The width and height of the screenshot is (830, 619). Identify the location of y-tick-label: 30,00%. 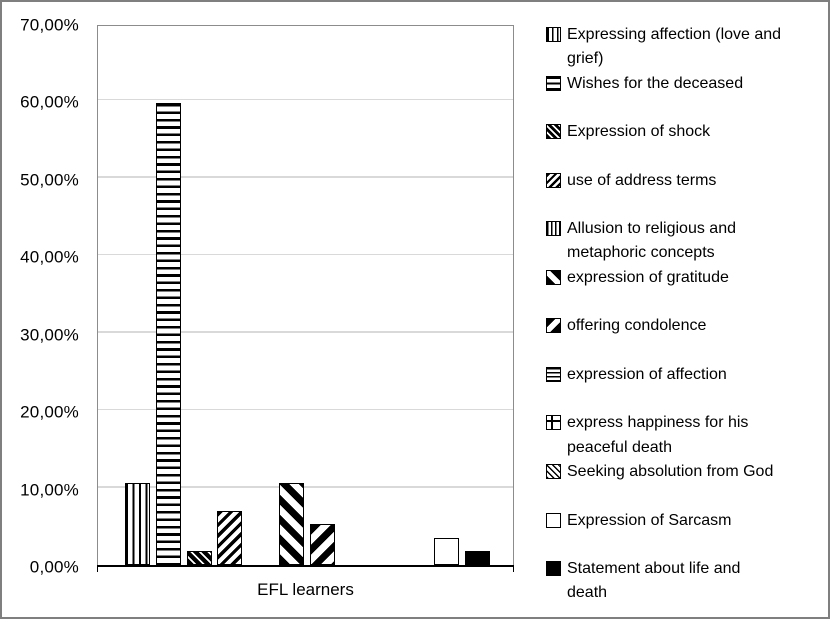
(49, 335).